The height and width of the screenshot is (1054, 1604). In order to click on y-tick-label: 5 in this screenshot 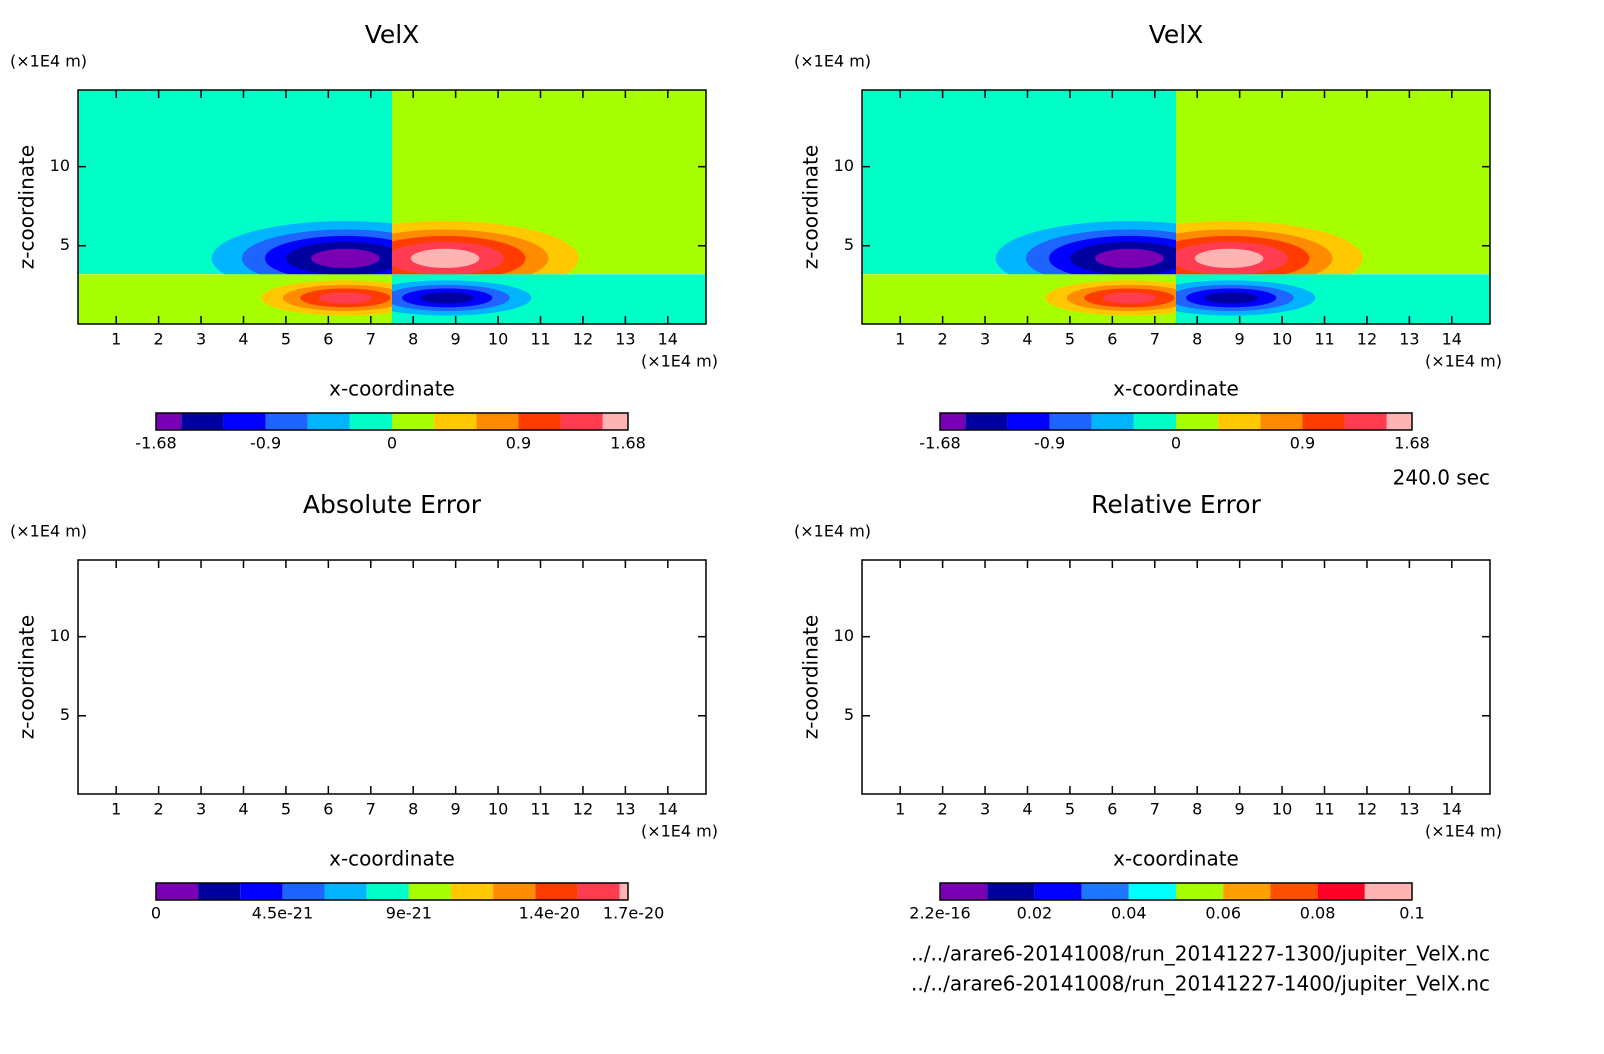, I will do `click(849, 714)`.